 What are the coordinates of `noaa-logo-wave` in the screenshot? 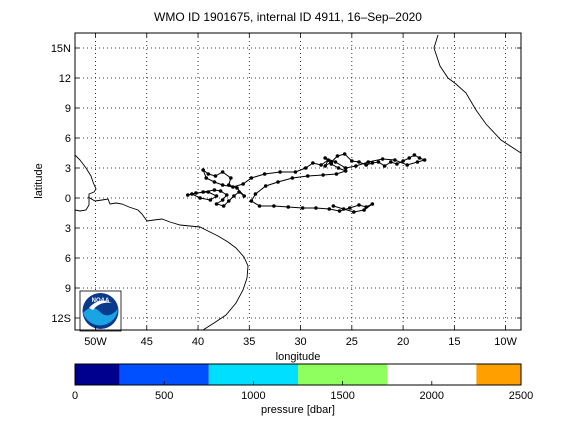 It's located at (100, 316).